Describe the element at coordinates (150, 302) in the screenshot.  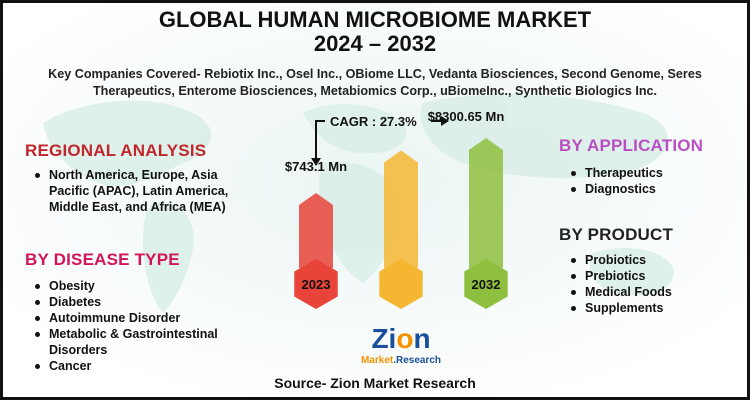
I see `list-item: Diabetes` at that location.